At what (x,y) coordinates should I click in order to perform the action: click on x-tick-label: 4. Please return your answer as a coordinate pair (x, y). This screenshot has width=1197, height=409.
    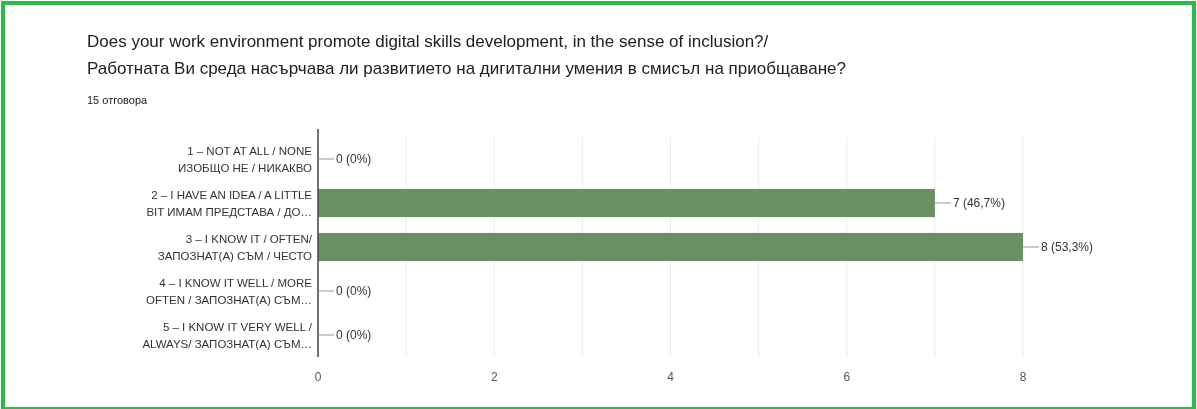
    Looking at the image, I should click on (671, 377).